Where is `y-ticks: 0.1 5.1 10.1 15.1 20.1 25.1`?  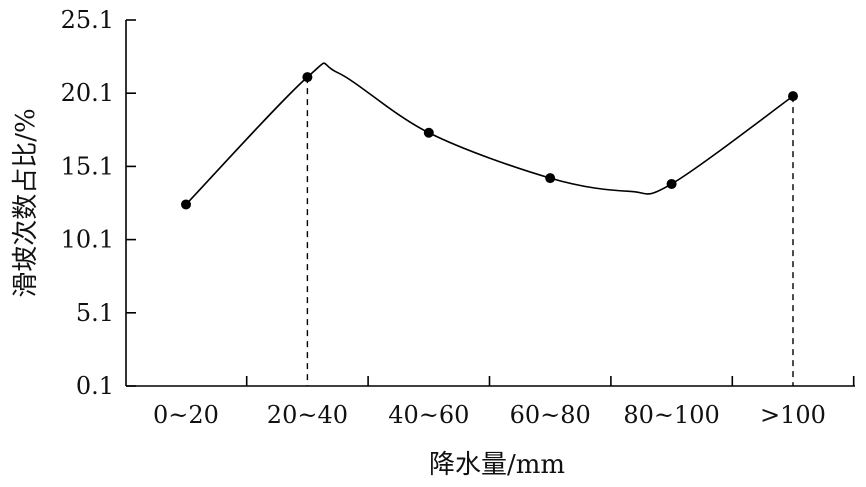
y-ticks: 0.1 5.1 10.1 15.1 20.1 25.1 is located at coordinates (98, 203).